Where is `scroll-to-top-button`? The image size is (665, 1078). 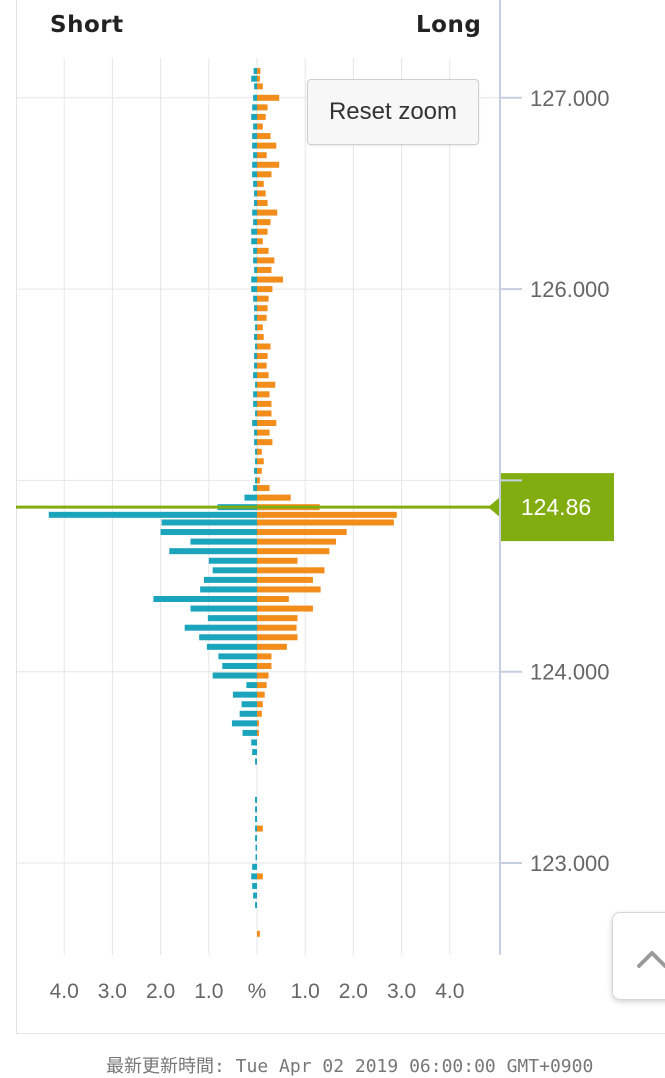 scroll-to-top-button is located at coordinates (638, 956).